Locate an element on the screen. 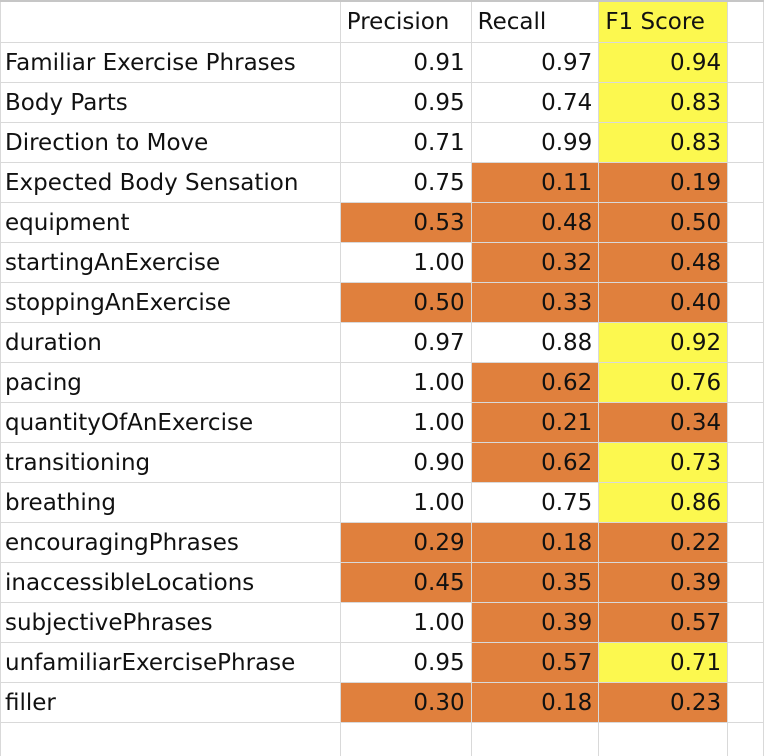 This screenshot has height=756, width=764. f1-score-cell: 0.23 is located at coordinates (663, 702).